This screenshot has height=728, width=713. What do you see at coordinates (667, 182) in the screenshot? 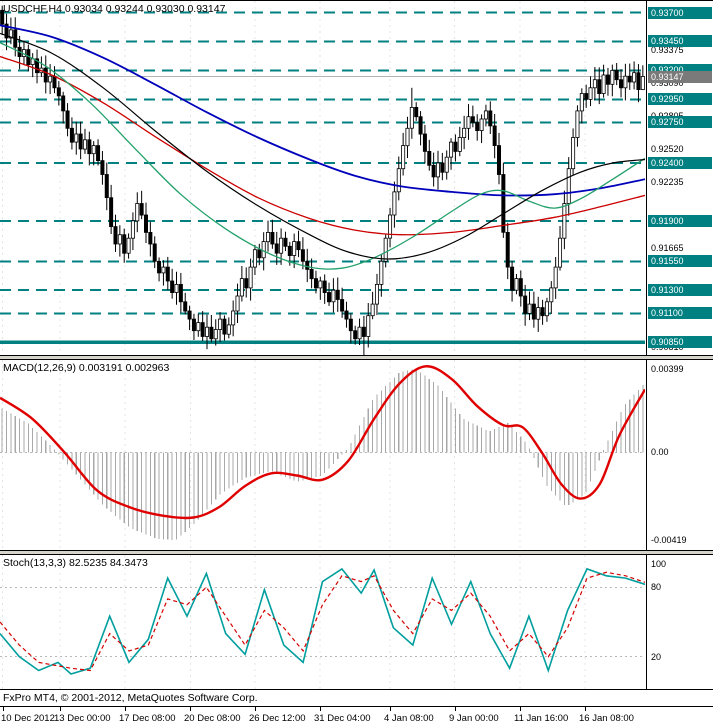
I see `scale-tick-label: 0.92235` at bounding box center [667, 182].